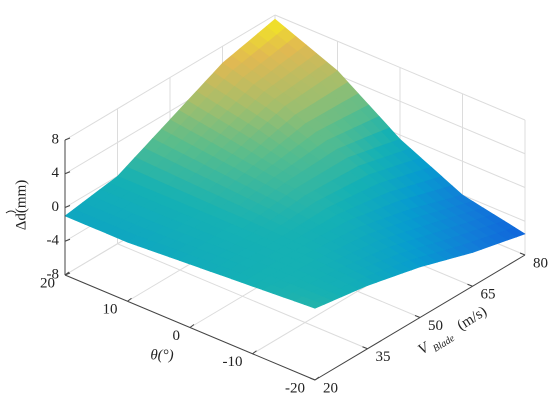 The height and width of the screenshot is (407, 550). Describe the element at coordinates (53, 241) in the screenshot. I see `z-tick-label: -4` at that location.